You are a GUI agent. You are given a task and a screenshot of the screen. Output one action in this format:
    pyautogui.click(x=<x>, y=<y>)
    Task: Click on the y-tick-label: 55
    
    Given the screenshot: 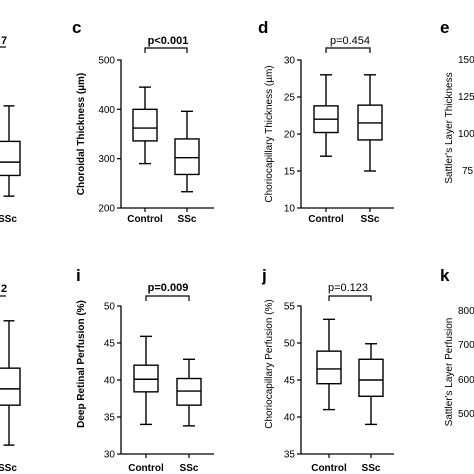 What is the action you would take?
    pyautogui.click(x=290, y=307)
    